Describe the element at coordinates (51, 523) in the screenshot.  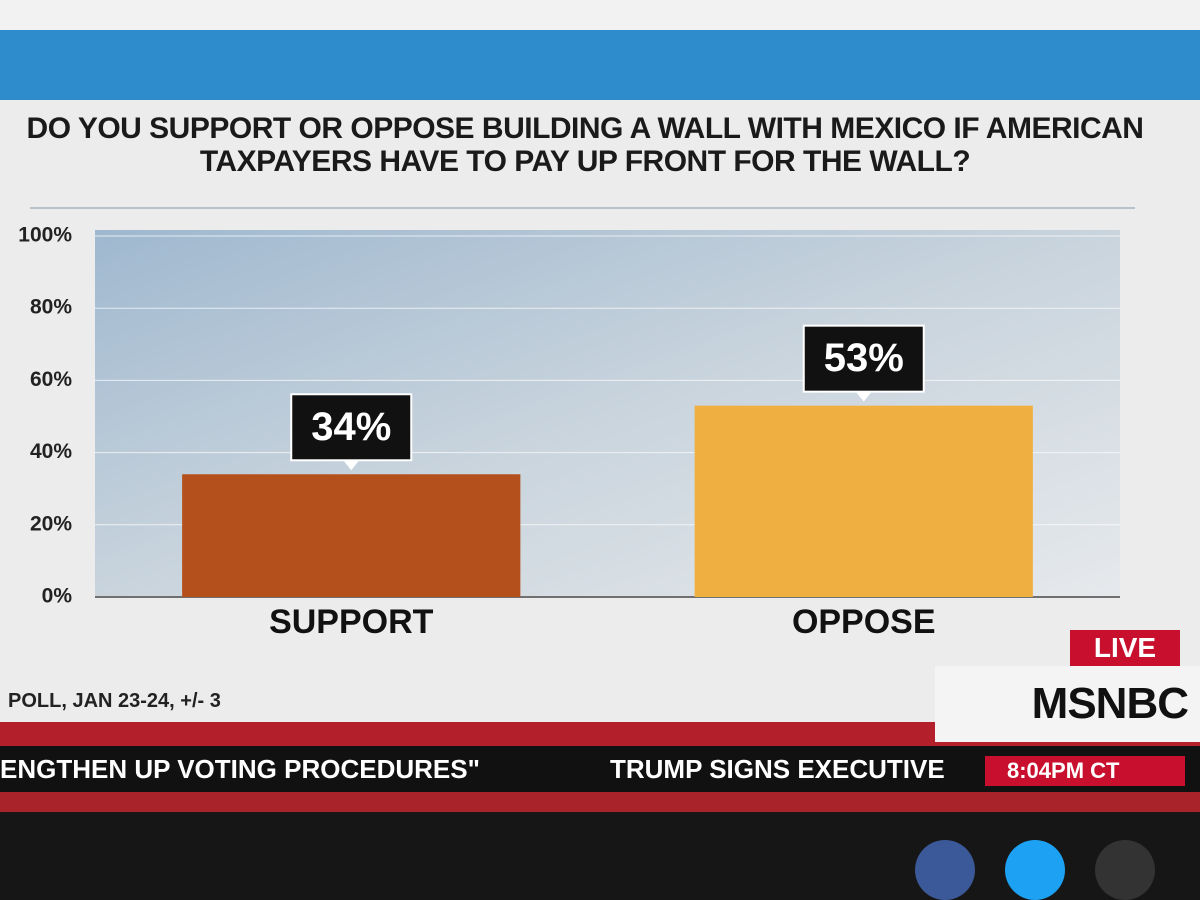
I see `y-tick-label: 20%` at that location.